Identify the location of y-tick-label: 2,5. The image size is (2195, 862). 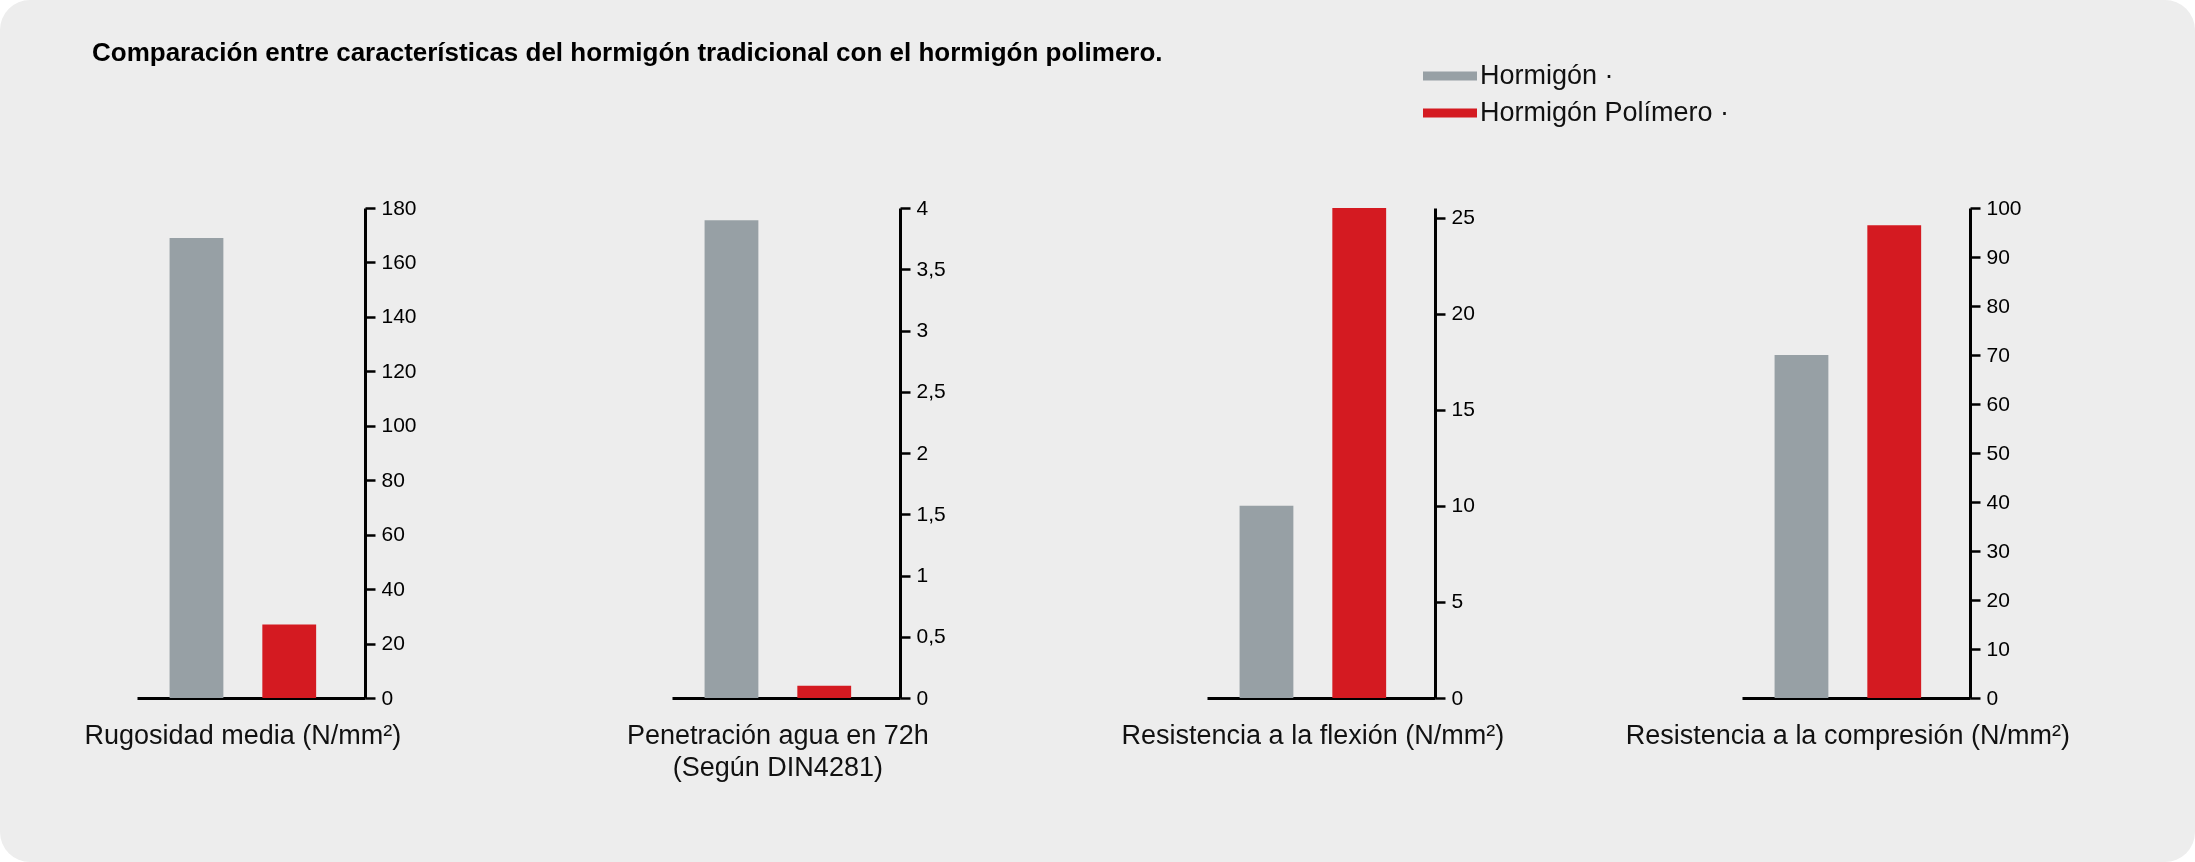
(931, 391).